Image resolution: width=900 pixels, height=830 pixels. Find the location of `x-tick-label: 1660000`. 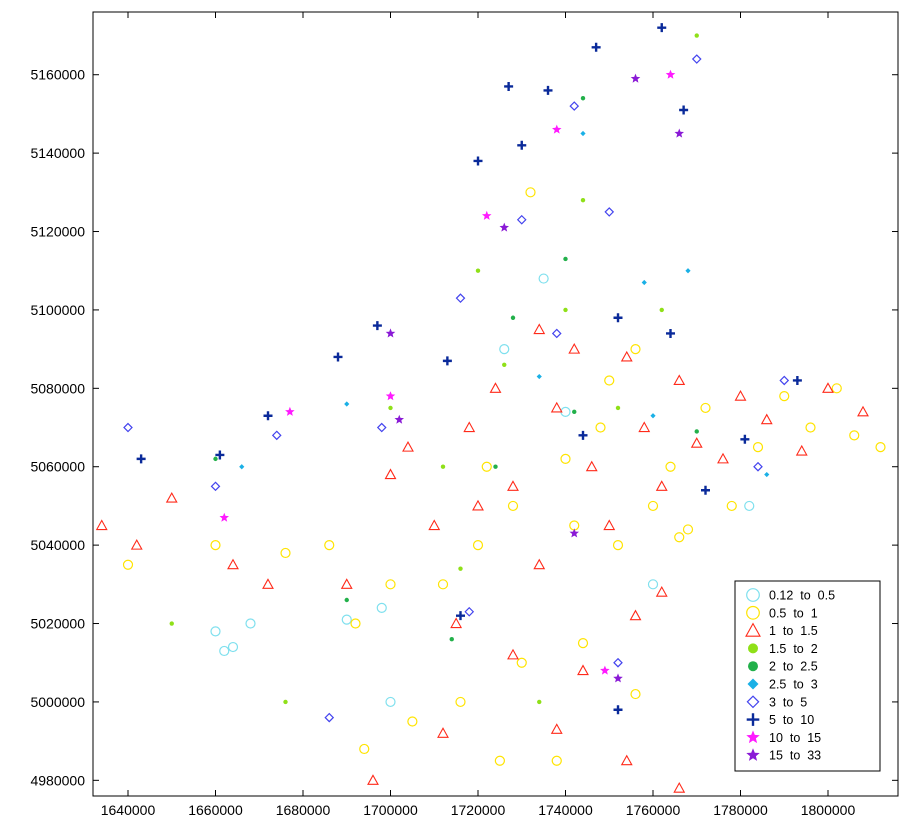

x-tick-label: 1660000 is located at coordinates (215, 810).